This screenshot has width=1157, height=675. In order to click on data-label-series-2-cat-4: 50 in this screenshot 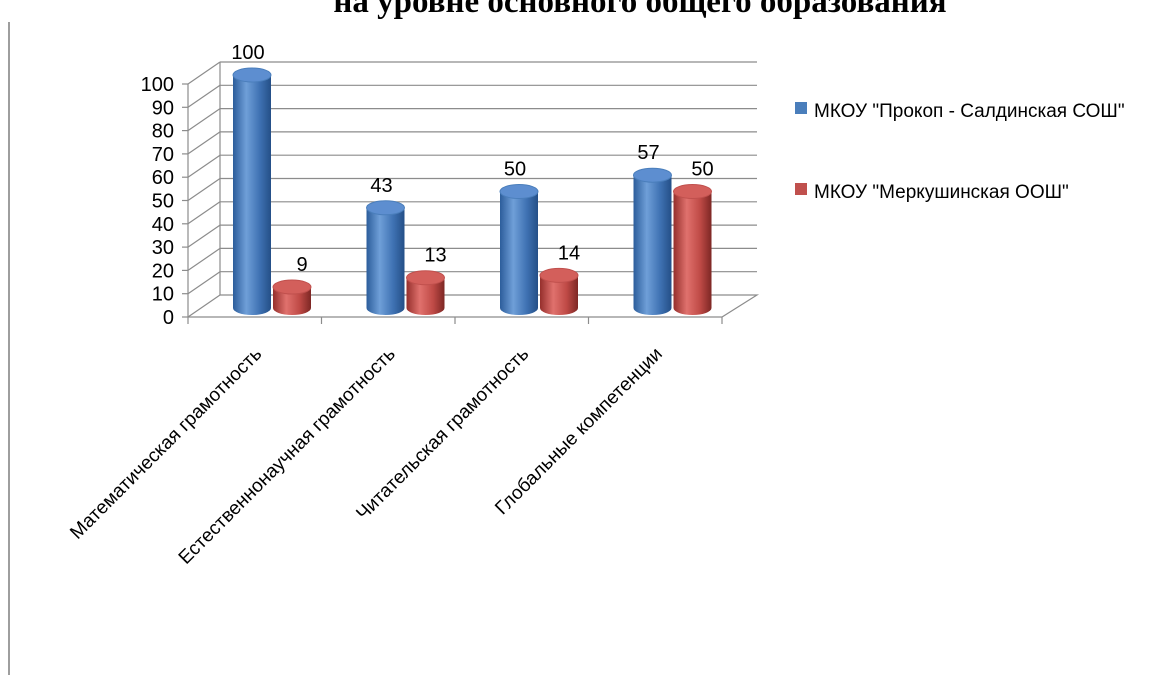, I will do `click(702, 170)`.